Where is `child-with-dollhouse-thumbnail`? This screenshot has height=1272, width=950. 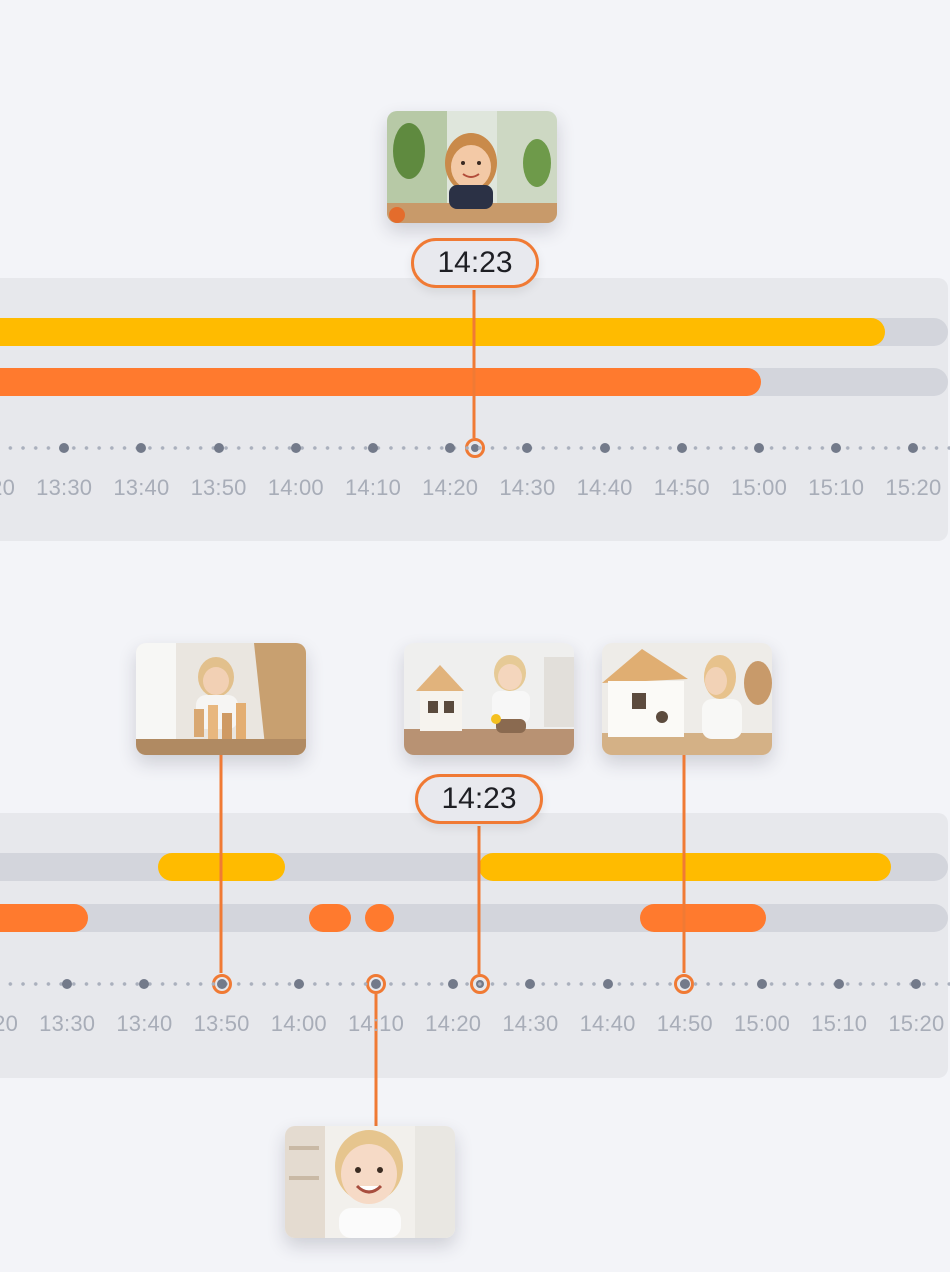 child-with-dollhouse-thumbnail is located at coordinates (489, 699).